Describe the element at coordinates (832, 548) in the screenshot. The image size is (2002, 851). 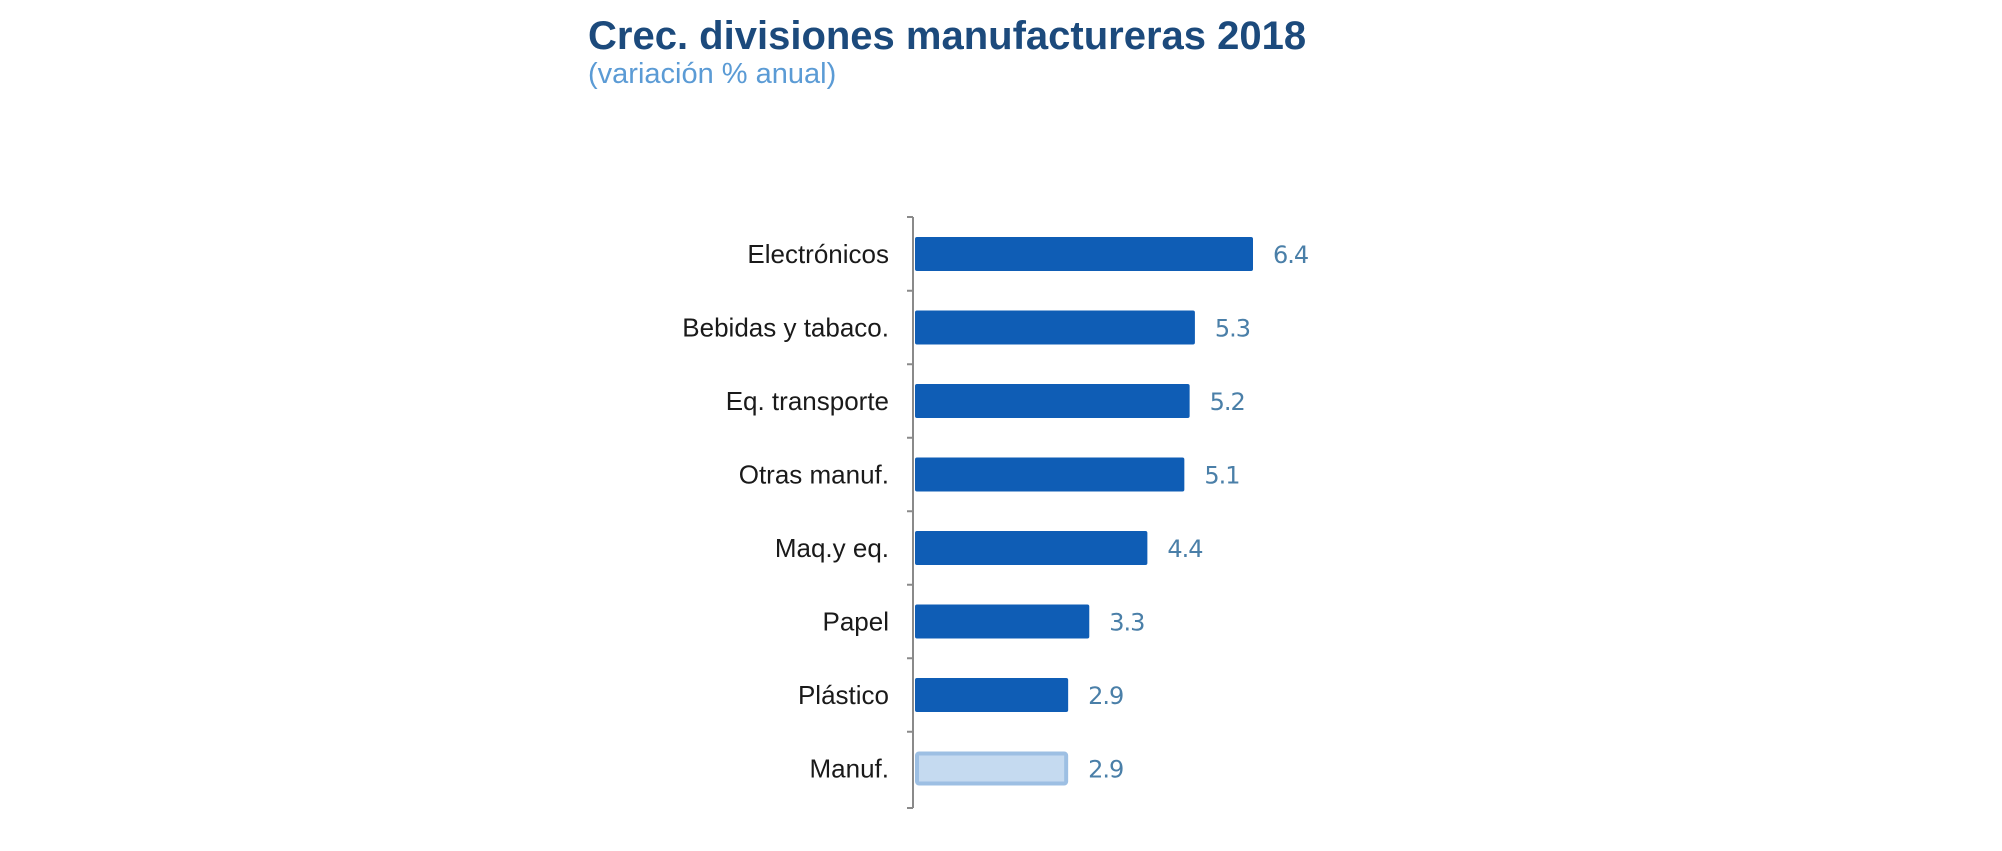
I see `category-label: Maq.y eq.` at that location.